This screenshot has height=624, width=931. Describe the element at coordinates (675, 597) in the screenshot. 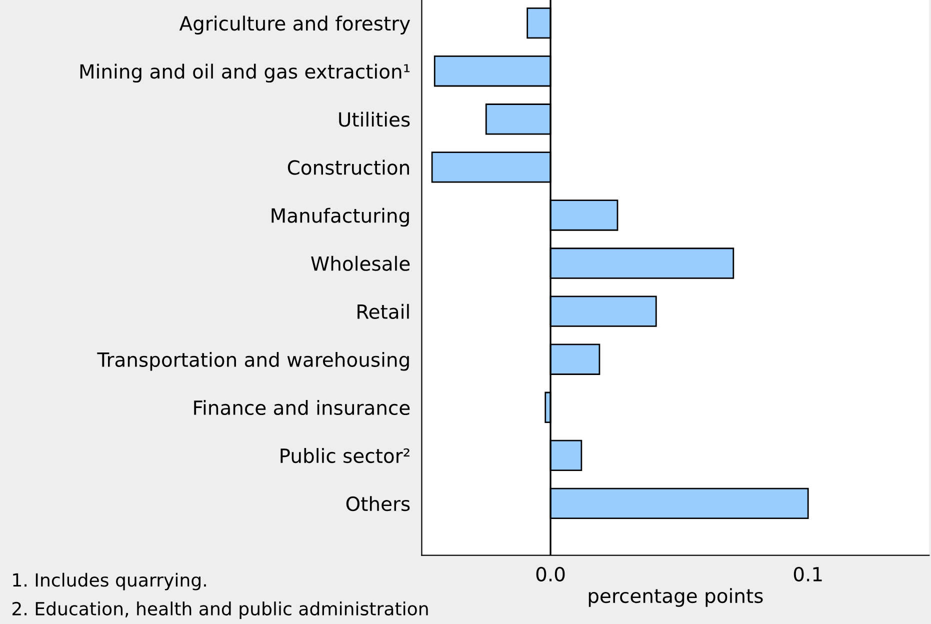

I see `x-axis-title: percentage points` at that location.